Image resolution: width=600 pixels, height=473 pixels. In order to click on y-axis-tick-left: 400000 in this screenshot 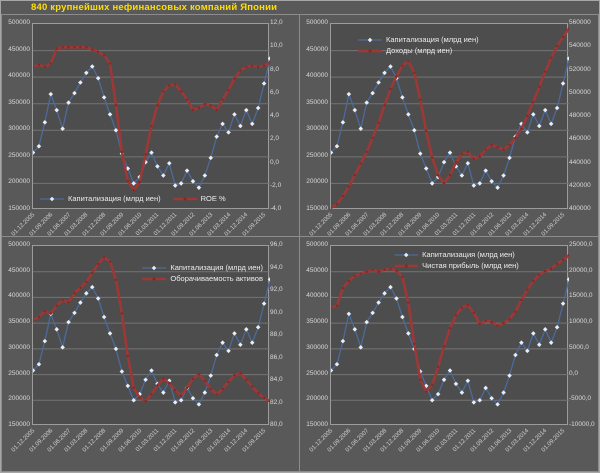, I will do `click(19, 76)`.